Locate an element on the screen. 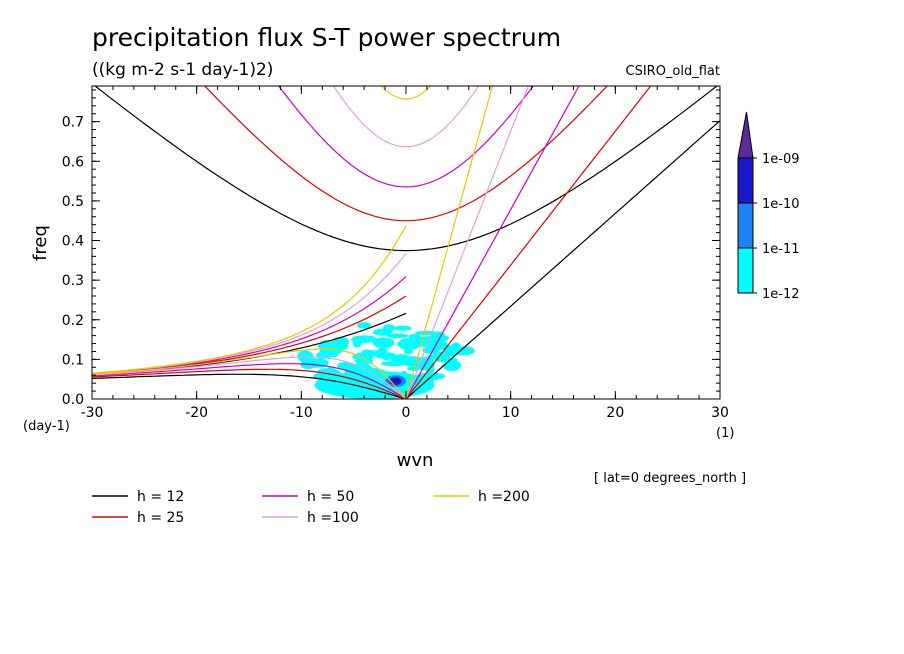 Image resolution: width=904 pixels, height=654 pixels. y-tick-label: 0.2 is located at coordinates (73, 321).